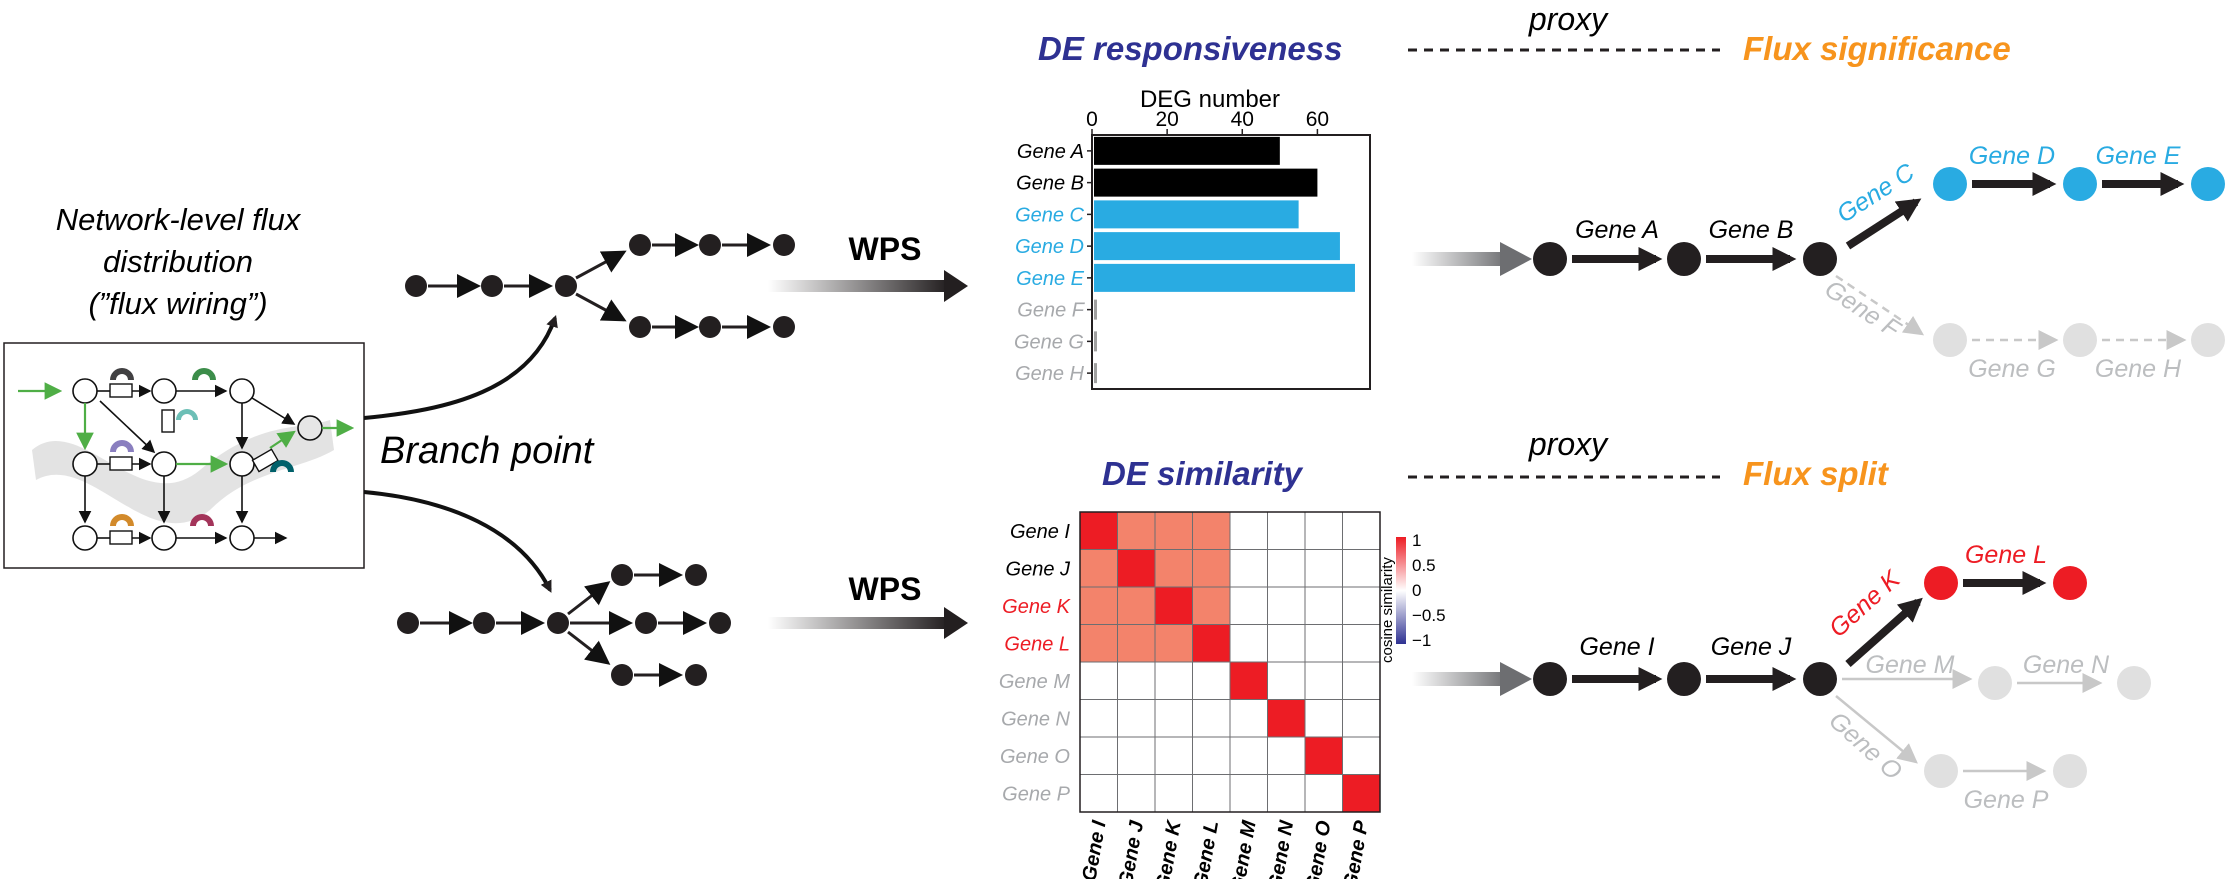 Image resolution: width=2226 pixels, height=884 pixels. Describe the element at coordinates (1361, 568) in the screenshot. I see `heatmap-cell-gene-j-gene-p` at that location.